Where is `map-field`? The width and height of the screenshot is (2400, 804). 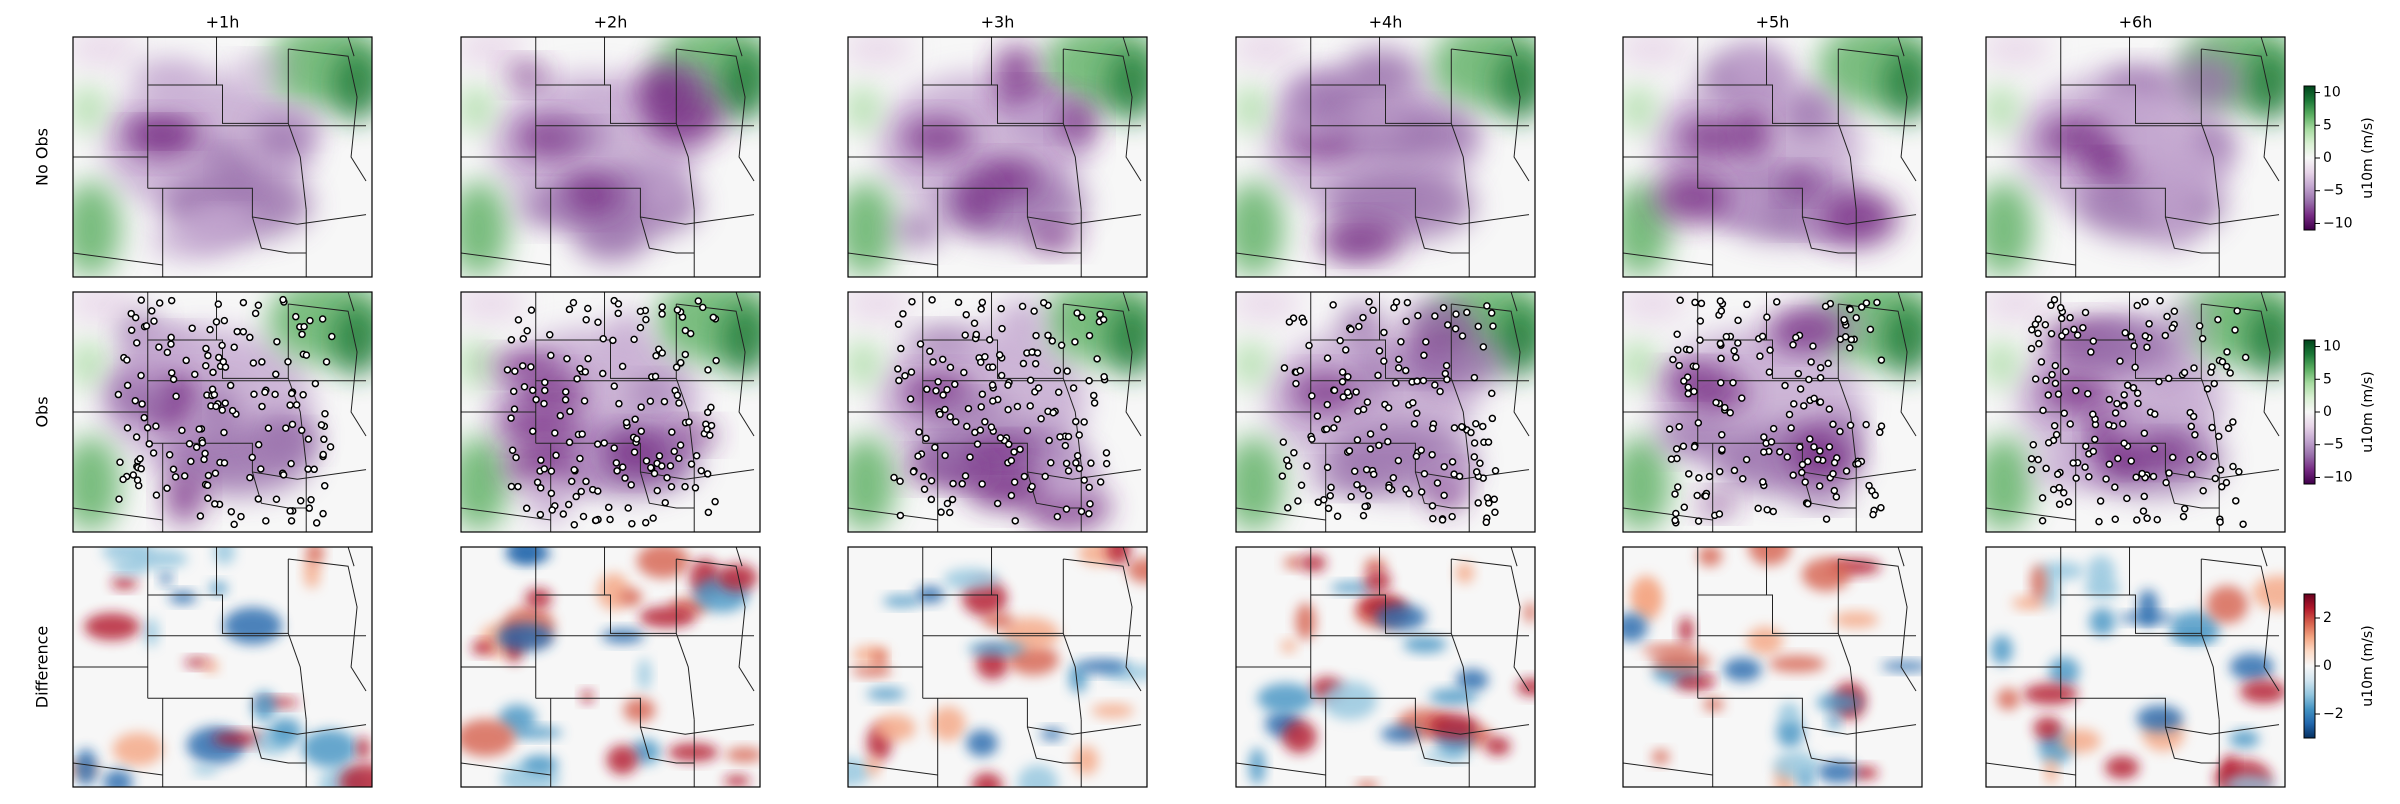
map-field is located at coordinates (997, 157).